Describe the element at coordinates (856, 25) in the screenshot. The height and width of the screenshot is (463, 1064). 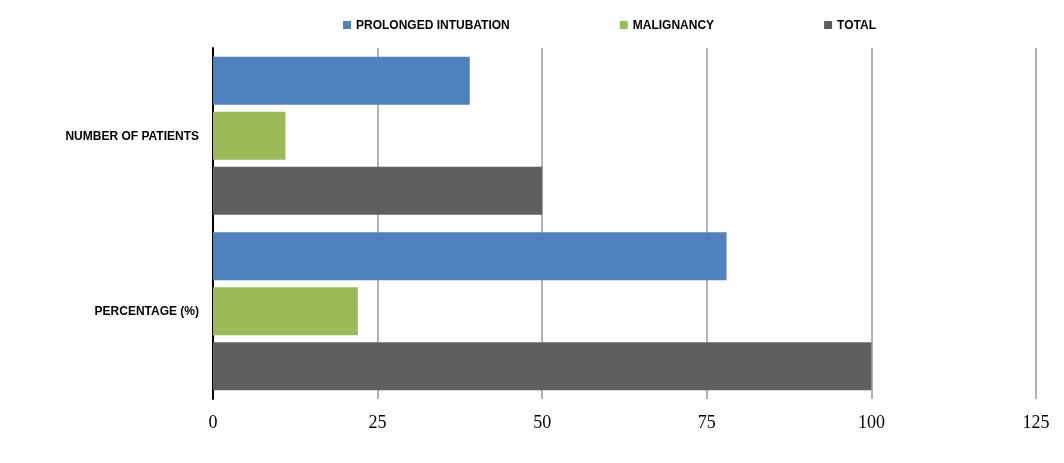
I see `legend-label: TOTAL` at that location.